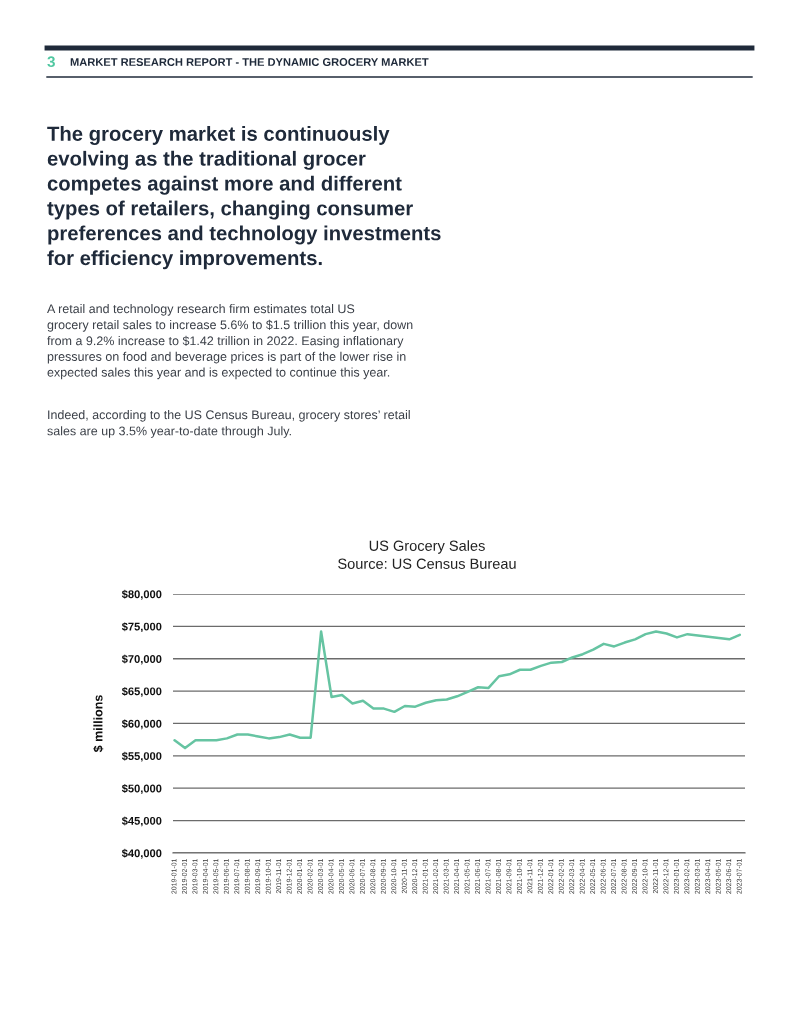  What do you see at coordinates (141, 821) in the screenshot?
I see `y-tick-label: $45,000` at bounding box center [141, 821].